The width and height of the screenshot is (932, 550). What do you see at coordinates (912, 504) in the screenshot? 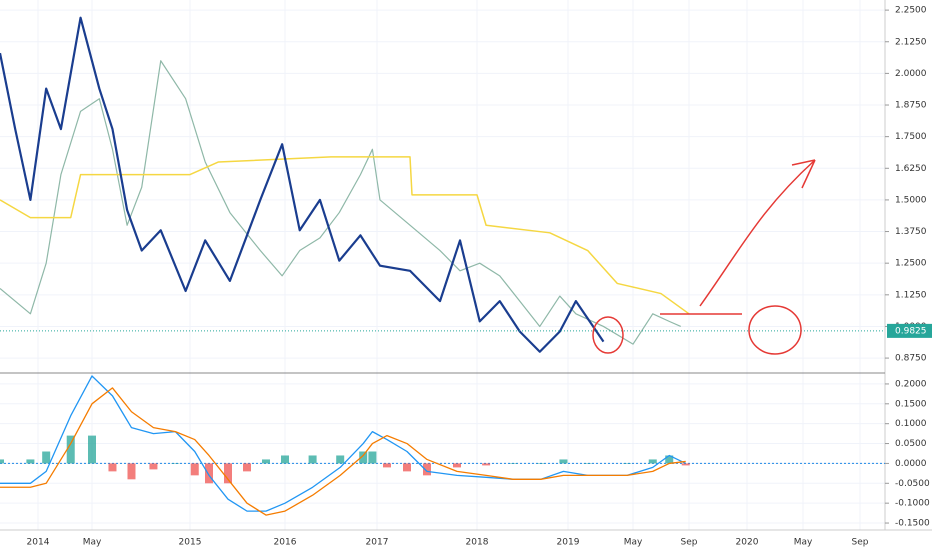
I see `y-tick-label: -0.1000` at bounding box center [912, 504].